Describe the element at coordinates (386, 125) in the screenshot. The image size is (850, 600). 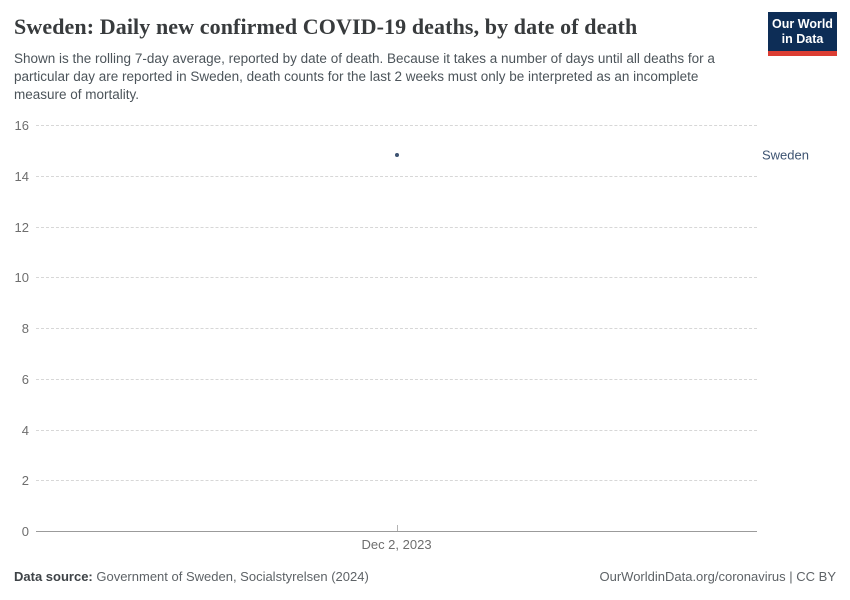
I see `gridline-y: 16` at that location.